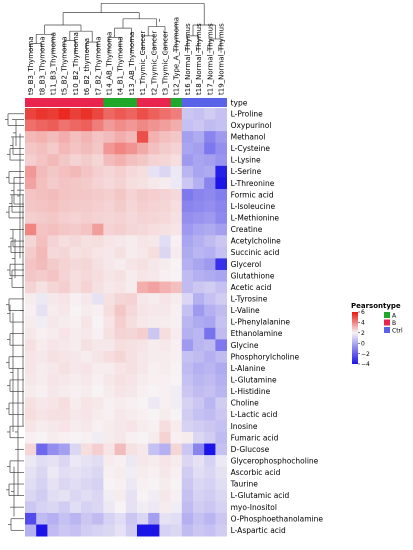 This screenshot has width=413, height=550. What do you see at coordinates (176, 102) in the screenshot?
I see `sample-type-cell` at bounding box center [176, 102].